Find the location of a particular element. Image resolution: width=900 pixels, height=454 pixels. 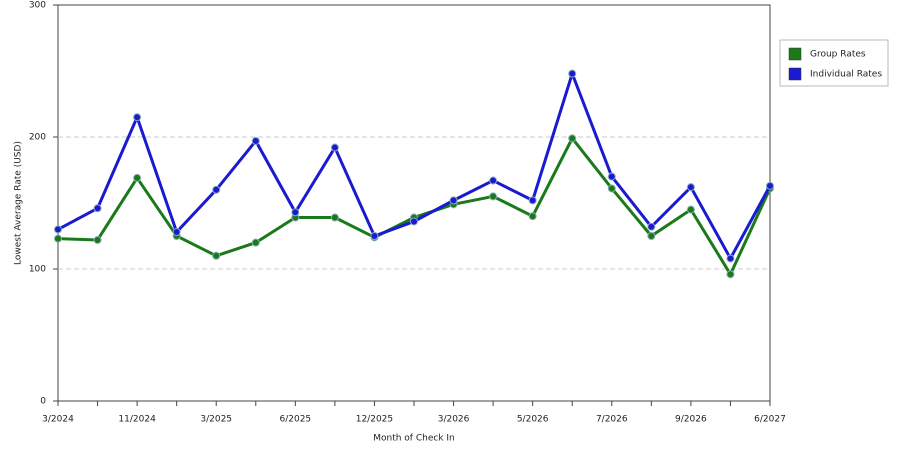

x-tick-label: 12/2025 is located at coordinates (374, 420).